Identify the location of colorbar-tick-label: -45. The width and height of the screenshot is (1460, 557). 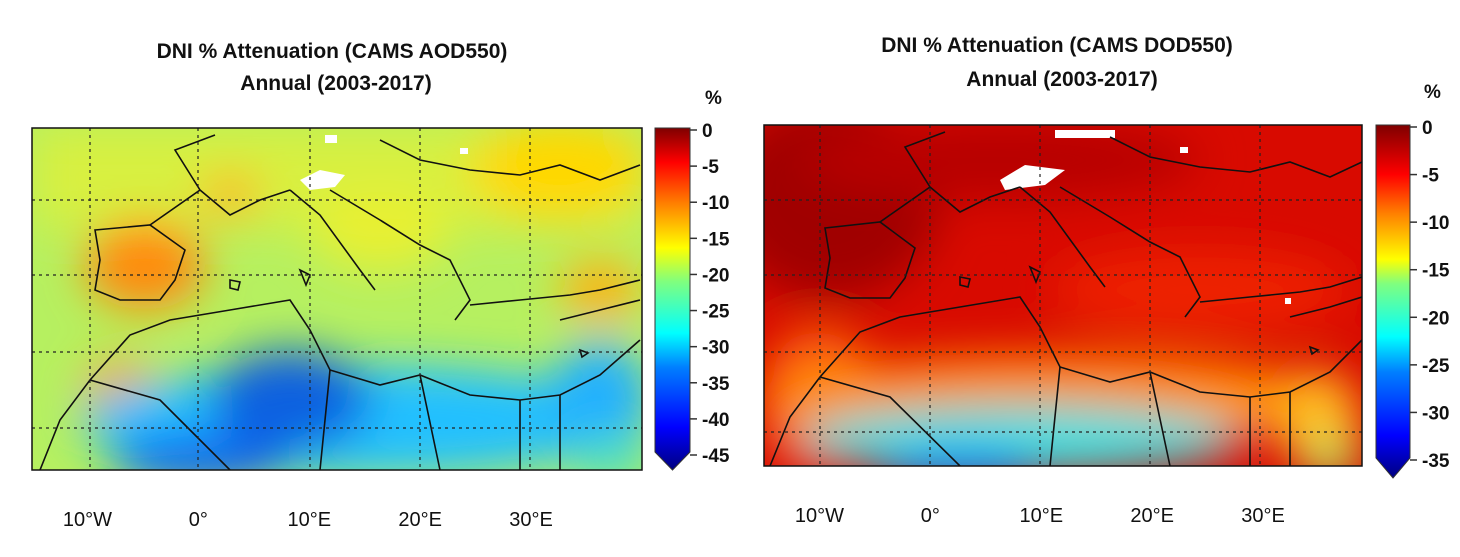
(716, 456).